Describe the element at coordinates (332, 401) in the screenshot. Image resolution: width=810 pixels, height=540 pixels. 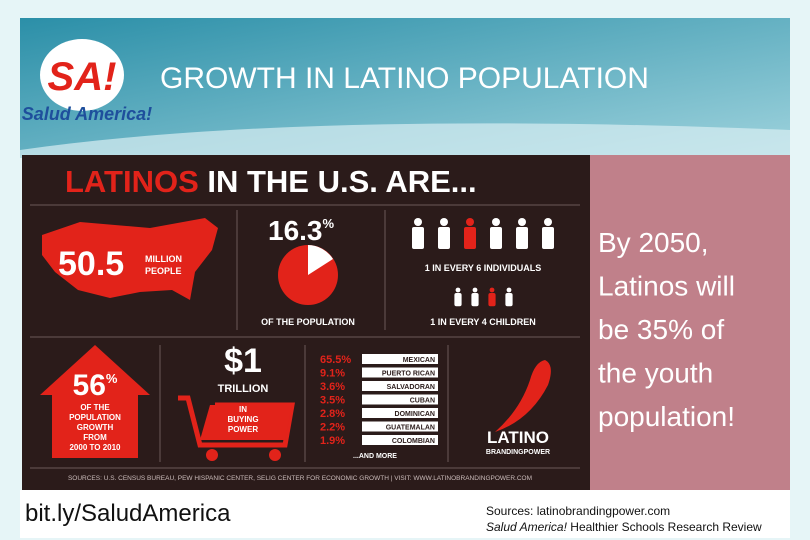
I see `origin-percent: 3.5%` at that location.